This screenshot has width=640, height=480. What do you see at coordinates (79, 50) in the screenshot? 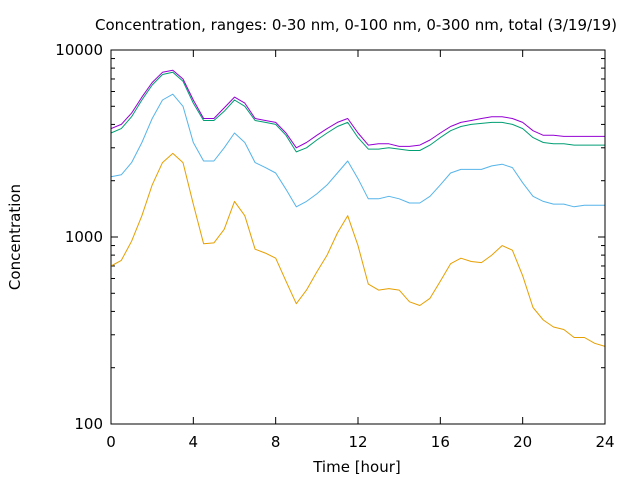
I see `y-tick-label: 10000` at bounding box center [79, 50].